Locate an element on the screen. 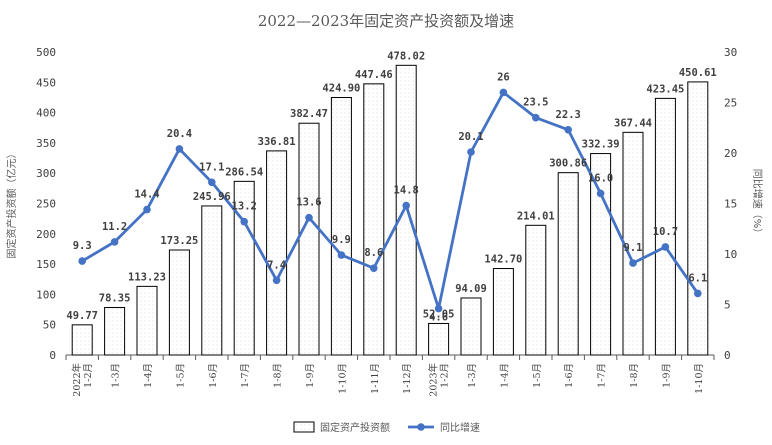 This screenshot has height=445, width=772. bar-value-label: 245.96 is located at coordinates (212, 197).